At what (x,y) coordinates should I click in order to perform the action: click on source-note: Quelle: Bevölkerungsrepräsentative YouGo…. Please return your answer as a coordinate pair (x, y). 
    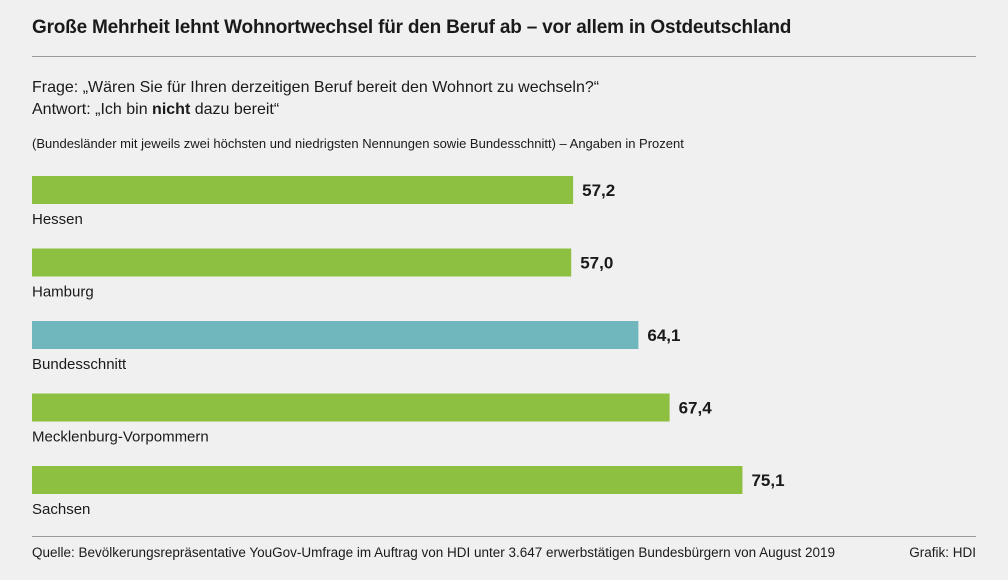
    Looking at the image, I should click on (433, 552).